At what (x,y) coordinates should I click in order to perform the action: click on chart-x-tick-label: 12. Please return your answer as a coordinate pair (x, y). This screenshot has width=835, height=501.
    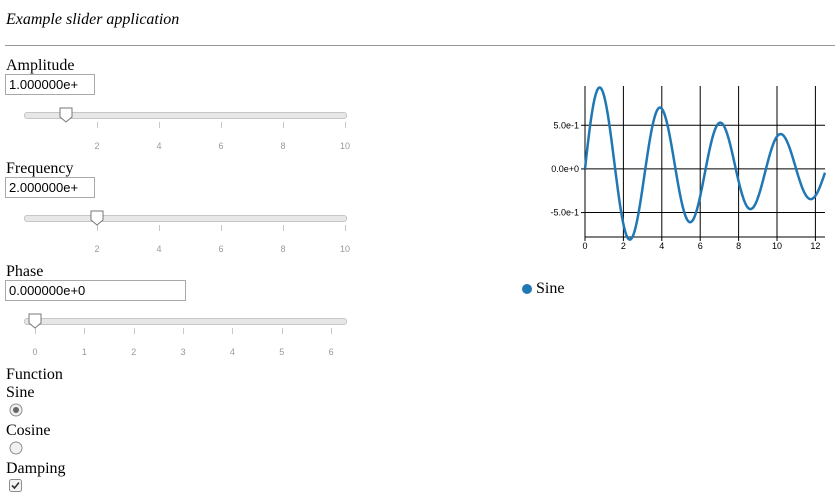
    Looking at the image, I should click on (815, 246).